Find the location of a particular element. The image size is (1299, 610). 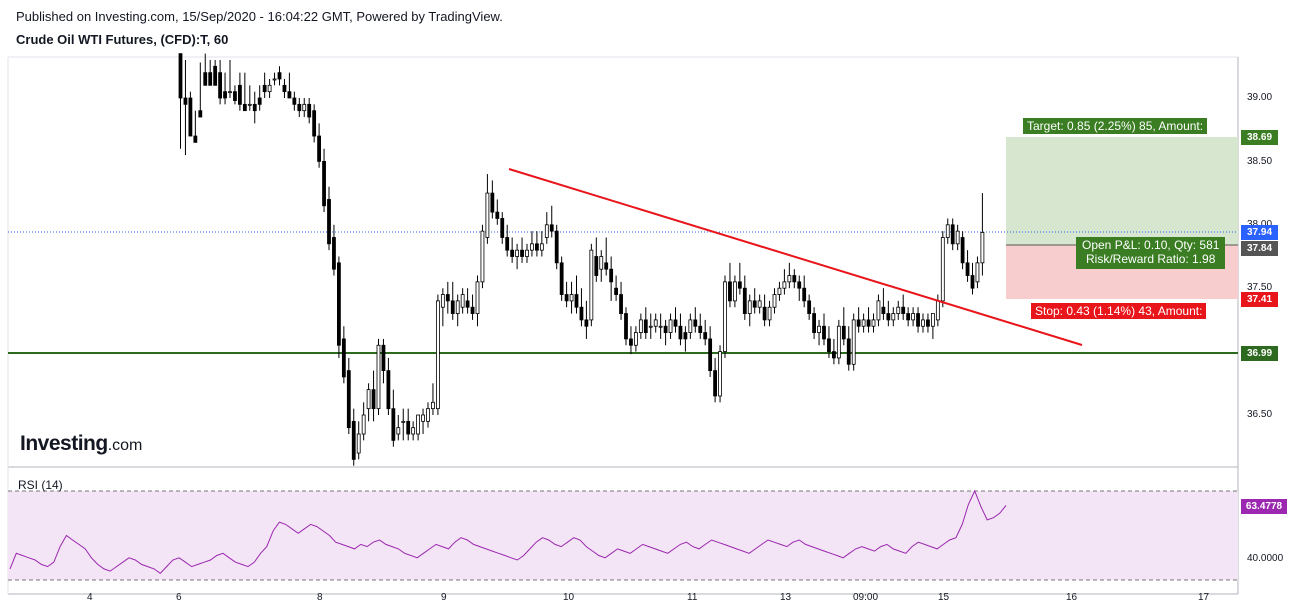

trendline is located at coordinates (795, 257).